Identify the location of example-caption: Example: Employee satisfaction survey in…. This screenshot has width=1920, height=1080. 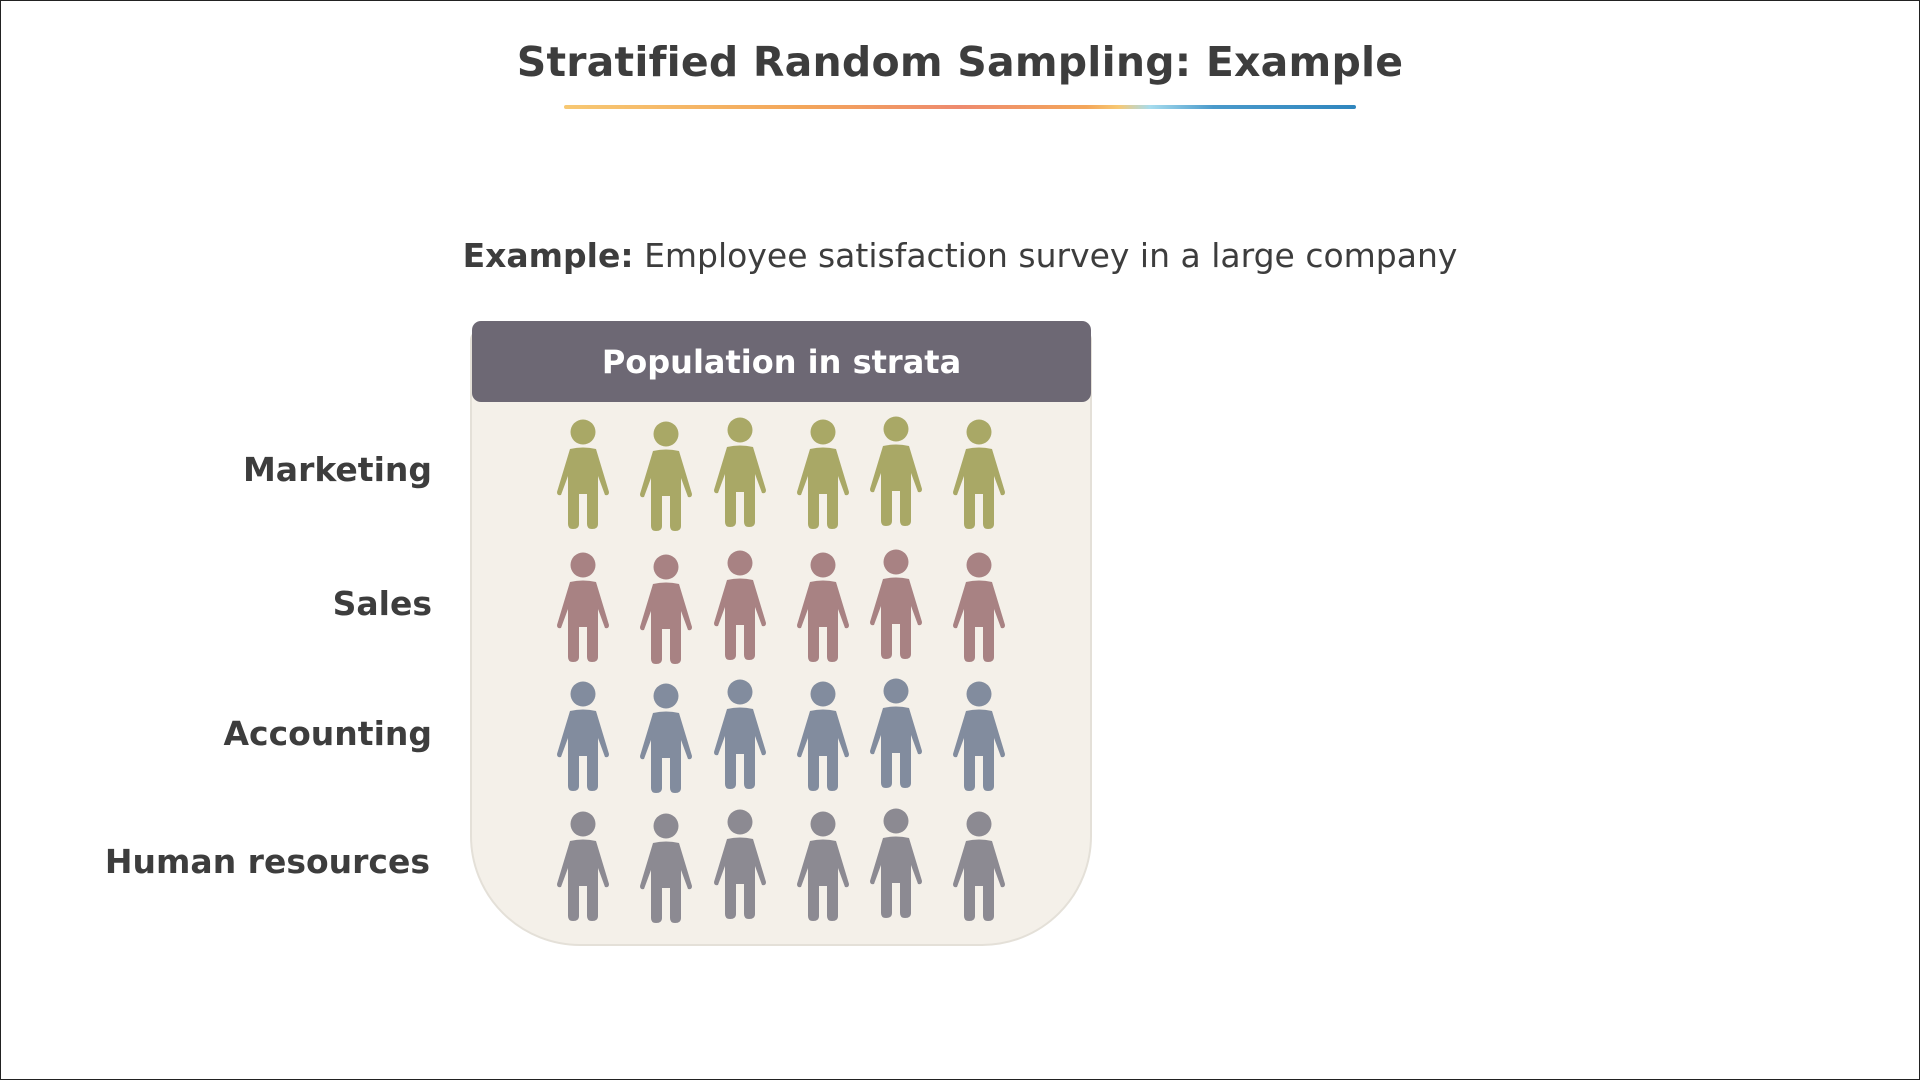
(960, 255).